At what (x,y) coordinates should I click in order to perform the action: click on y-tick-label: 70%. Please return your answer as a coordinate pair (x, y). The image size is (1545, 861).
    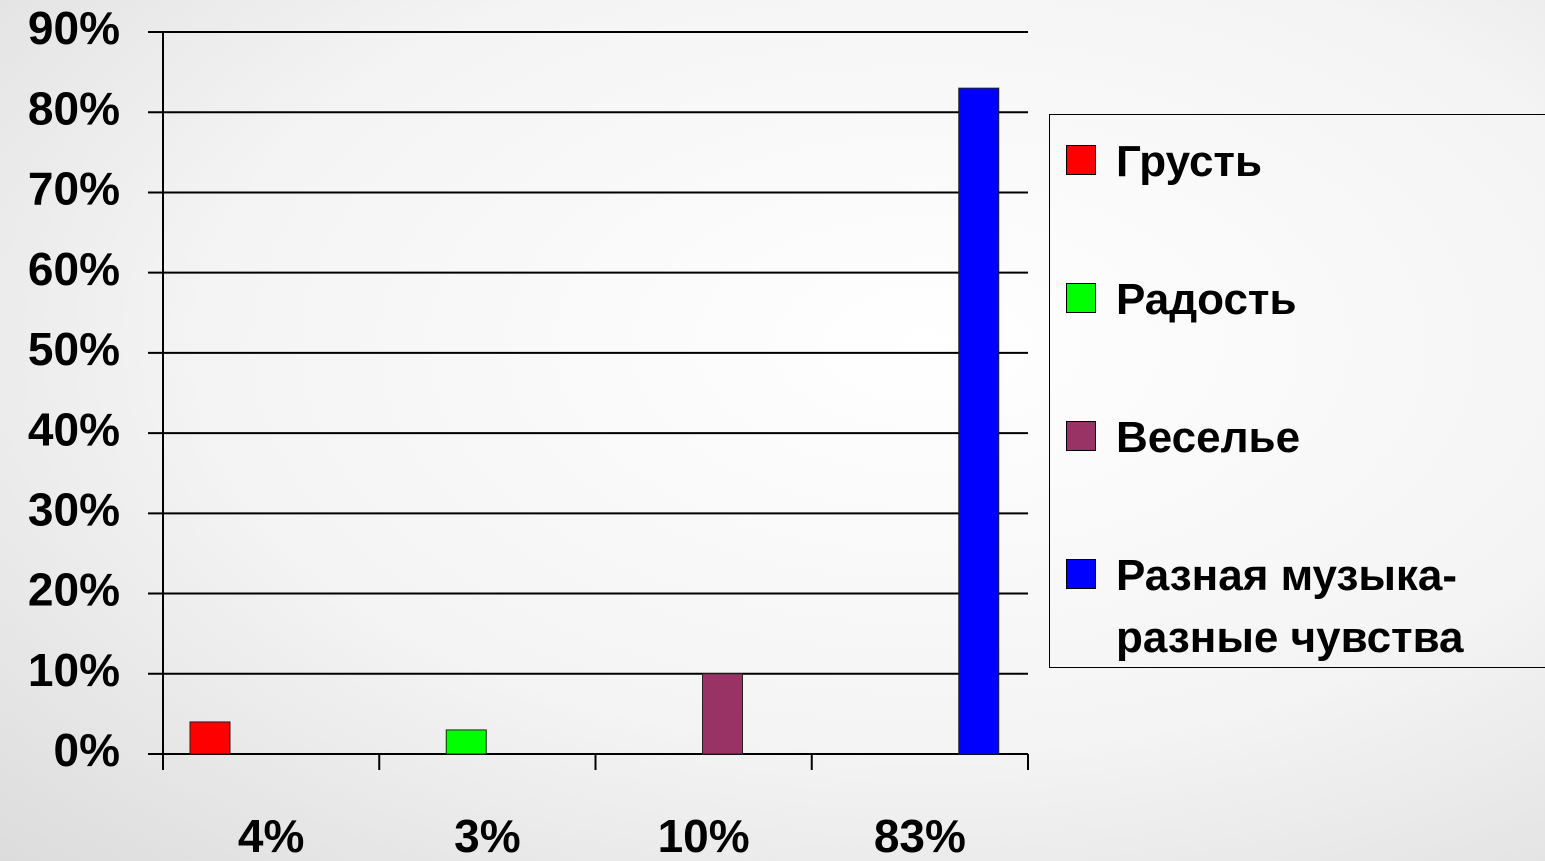
    Looking at the image, I should click on (74, 189).